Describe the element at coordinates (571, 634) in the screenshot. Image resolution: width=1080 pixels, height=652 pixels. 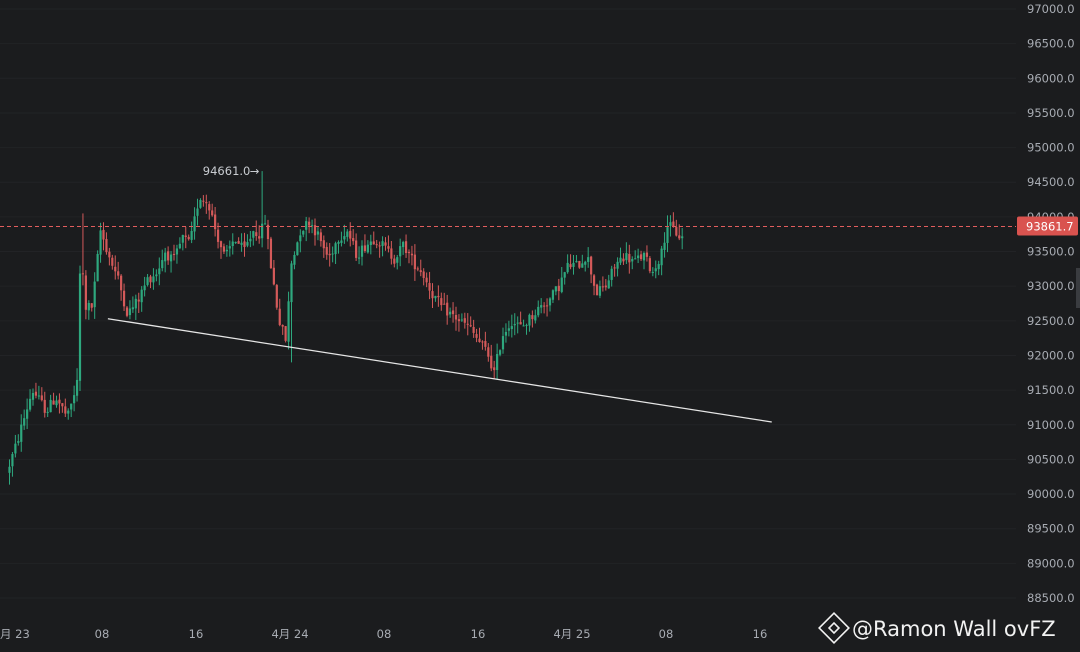
I see `x-tick-label: 4月 25` at that location.